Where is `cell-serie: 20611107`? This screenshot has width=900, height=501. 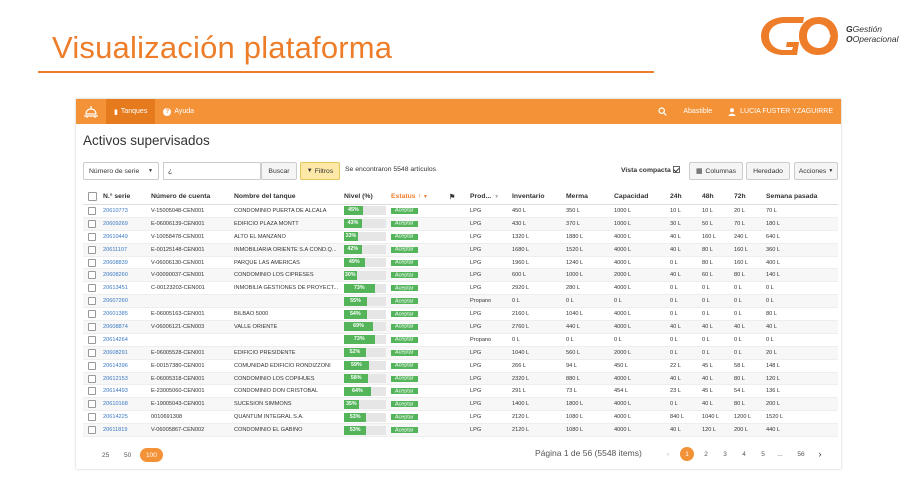 cell-serie: 20611107 is located at coordinates (115, 249).